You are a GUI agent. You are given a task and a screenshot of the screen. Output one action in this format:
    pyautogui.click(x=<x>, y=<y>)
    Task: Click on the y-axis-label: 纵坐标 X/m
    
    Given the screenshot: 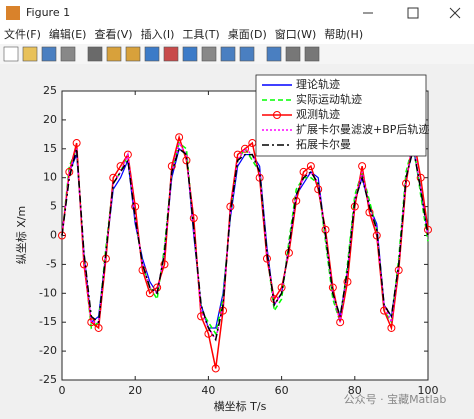 What is the action you would take?
    pyautogui.click(x=21, y=235)
    